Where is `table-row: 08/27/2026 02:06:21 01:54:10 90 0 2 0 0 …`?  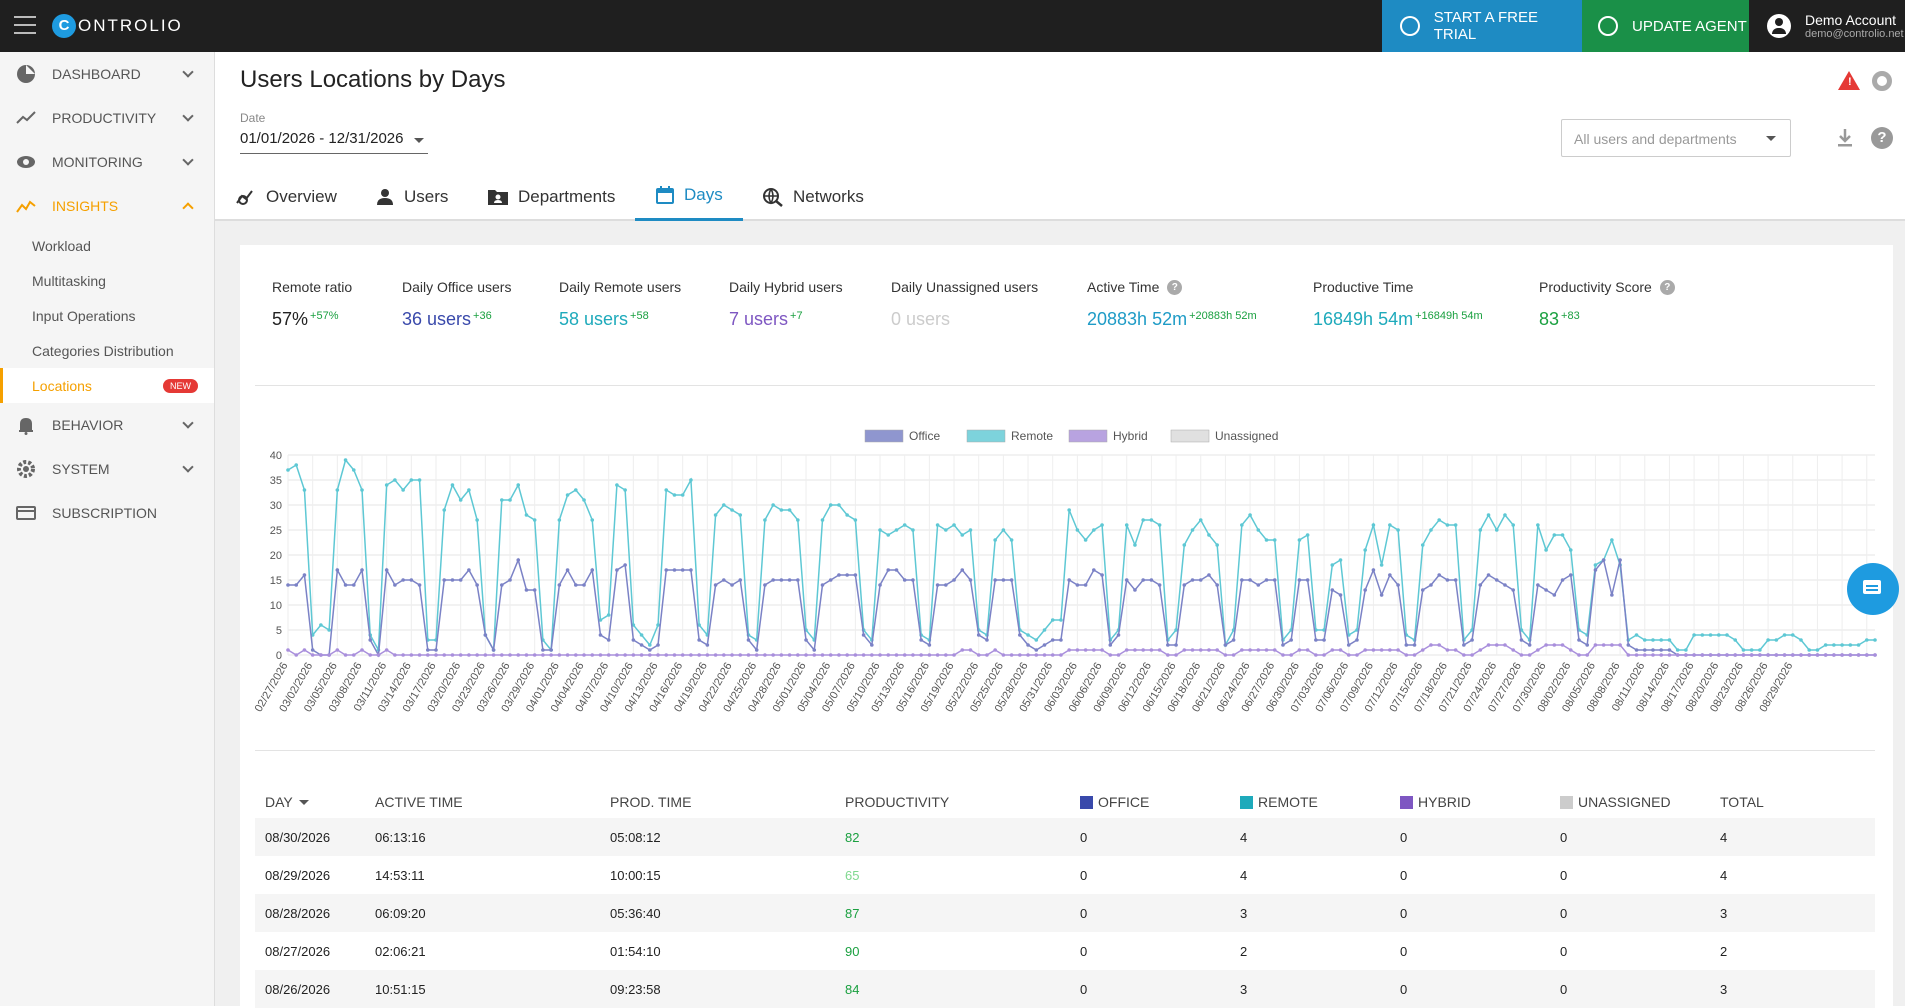 table-row: 08/27/2026 02:06:21 01:54:10 90 0 2 0 0 … is located at coordinates (1065, 951).